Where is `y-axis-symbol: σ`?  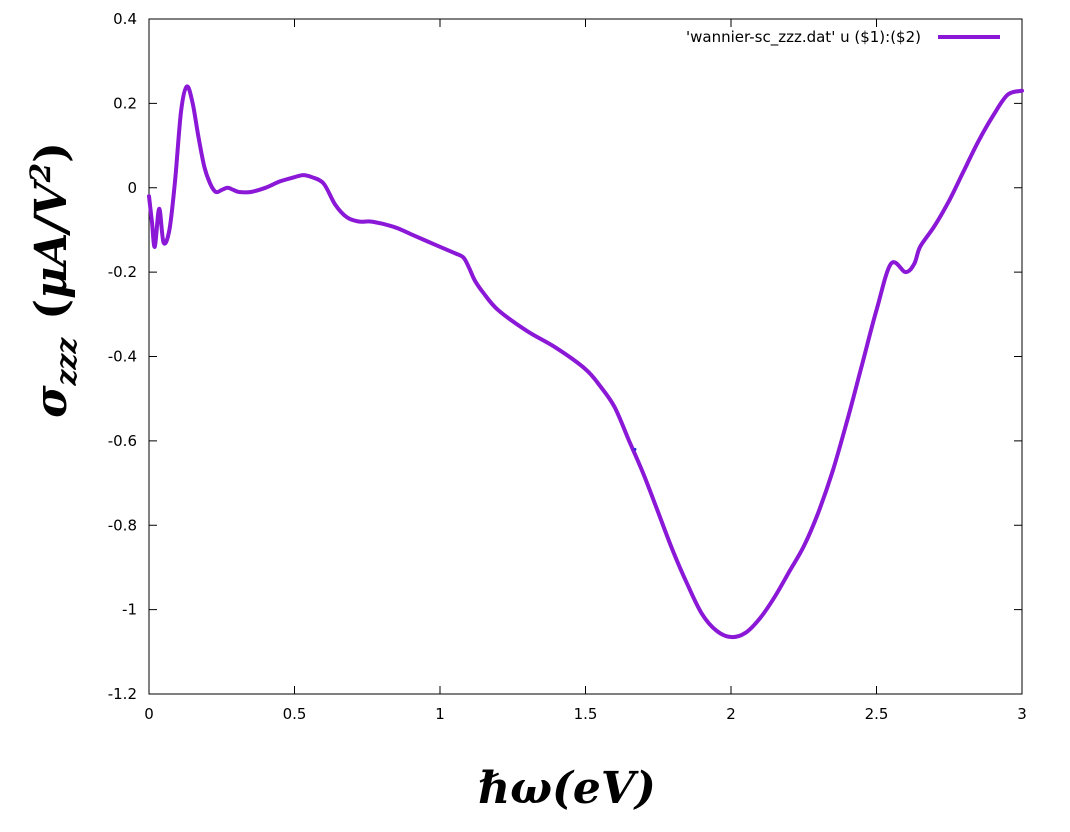 y-axis-symbol: σ is located at coordinates (51, 401).